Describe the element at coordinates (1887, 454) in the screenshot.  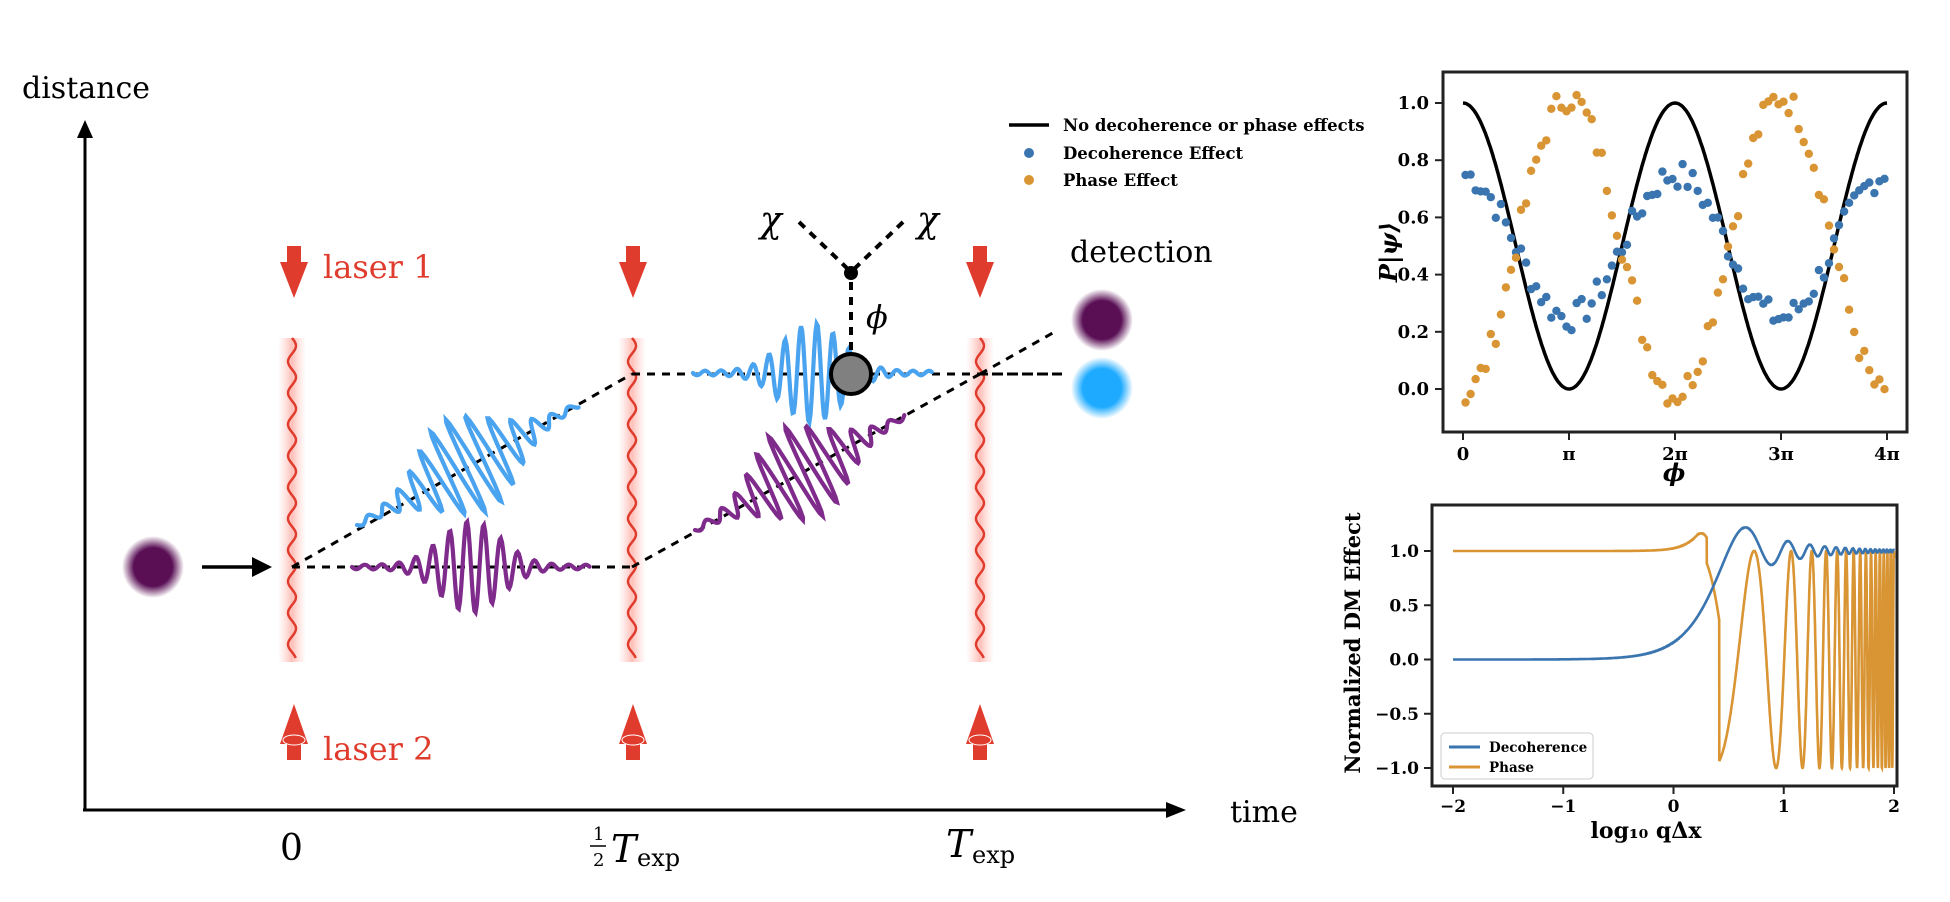
I see `chart1-xtick-label: 4π` at that location.